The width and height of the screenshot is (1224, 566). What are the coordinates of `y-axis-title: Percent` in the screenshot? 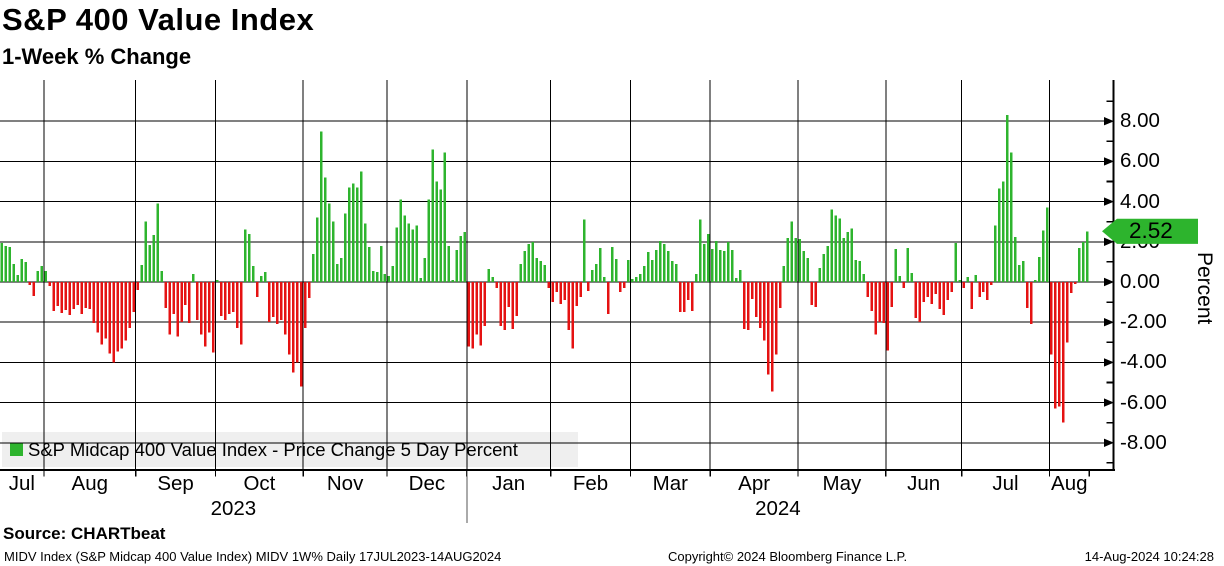 It's located at (1204, 288).